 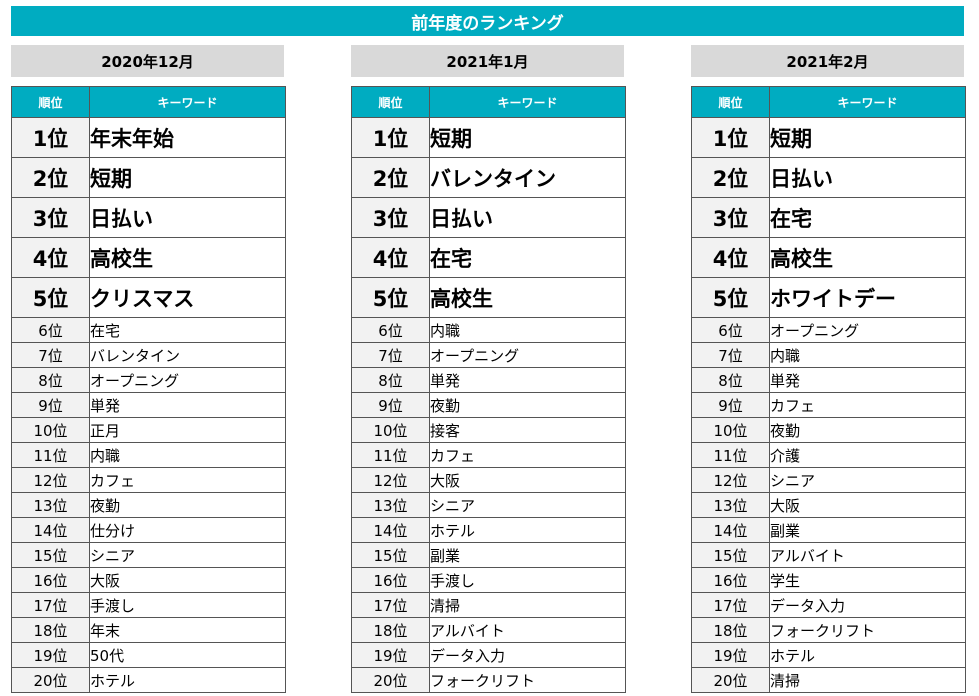 What do you see at coordinates (390, 505) in the screenshot?
I see `rank-cell: 13位` at bounding box center [390, 505].